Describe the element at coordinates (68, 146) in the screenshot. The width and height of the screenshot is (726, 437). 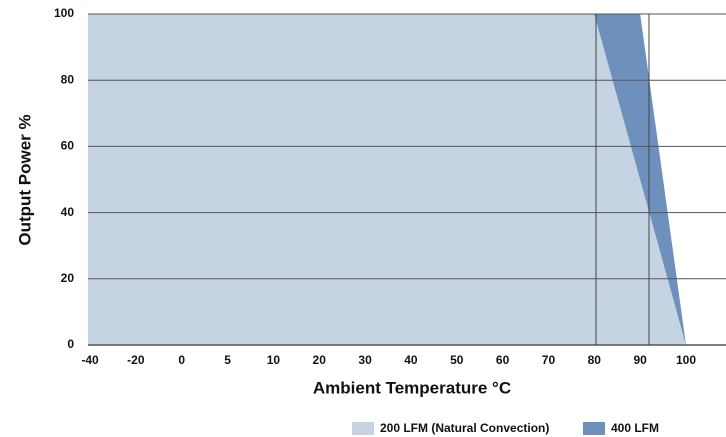
I see `y-tick-label: 60` at that location.